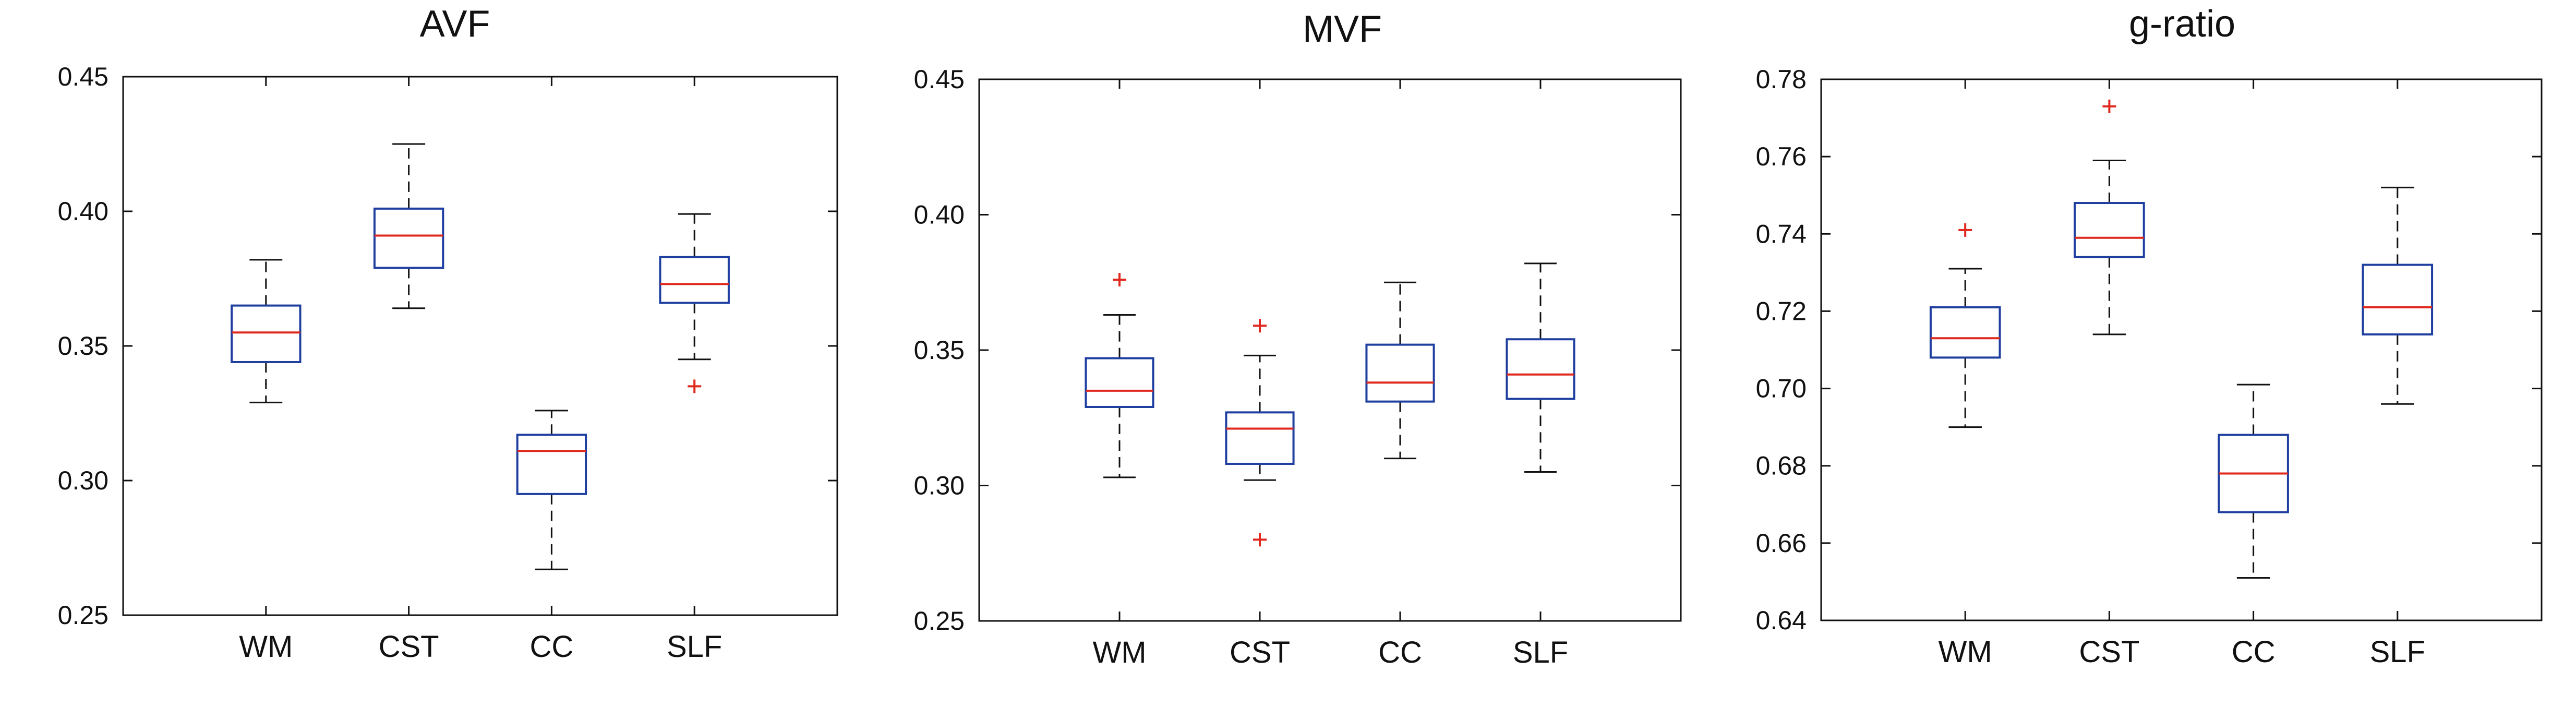 This screenshot has height=719, width=2576. I want to click on y-tick-label: 0.68, so click(1781, 466).